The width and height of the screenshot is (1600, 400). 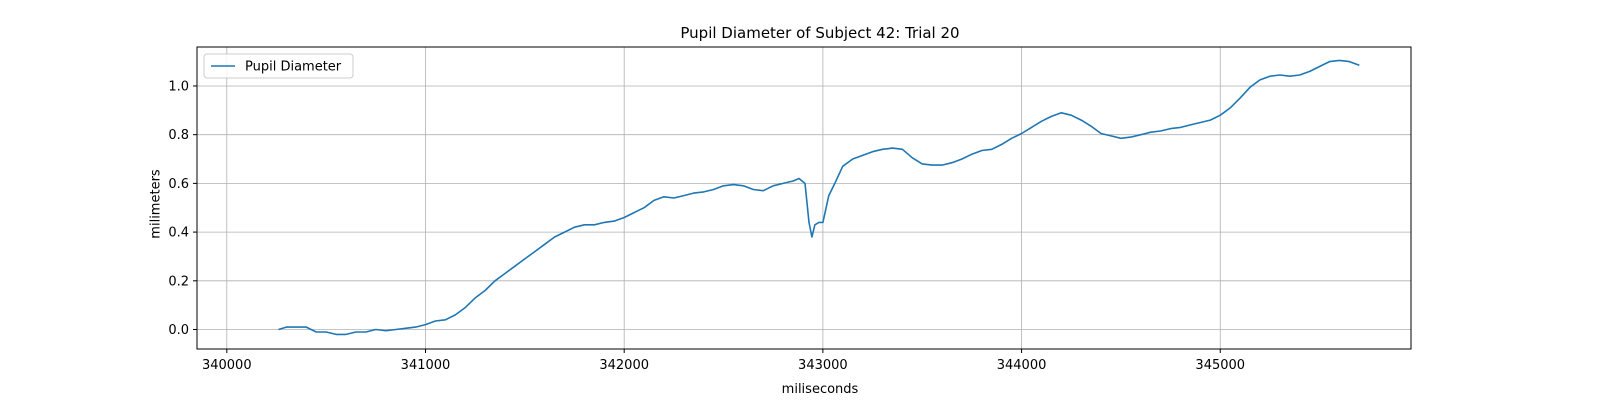 What do you see at coordinates (820, 33) in the screenshot?
I see `chart-title: Pupil Diameter of Subject 42: Trial 20` at bounding box center [820, 33].